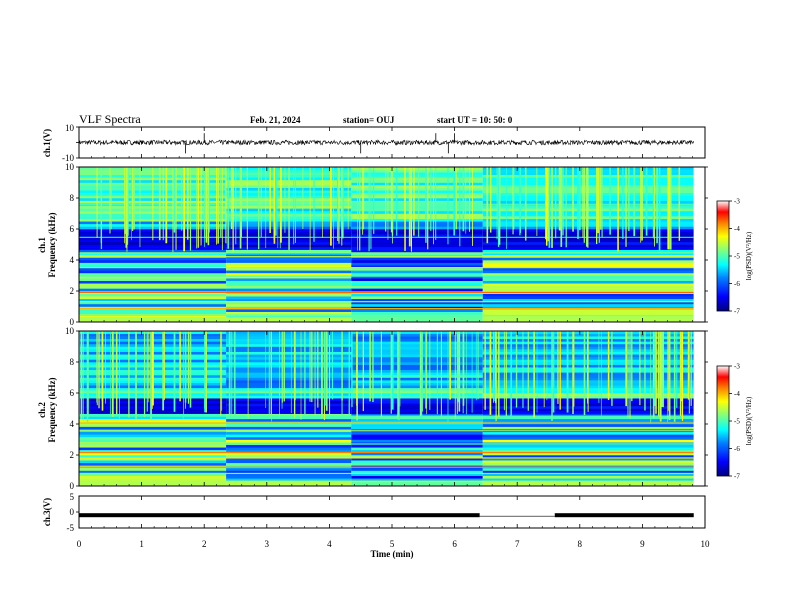 The image size is (792, 612). I want to click on ch1-waveform-trace, so click(385, 142).